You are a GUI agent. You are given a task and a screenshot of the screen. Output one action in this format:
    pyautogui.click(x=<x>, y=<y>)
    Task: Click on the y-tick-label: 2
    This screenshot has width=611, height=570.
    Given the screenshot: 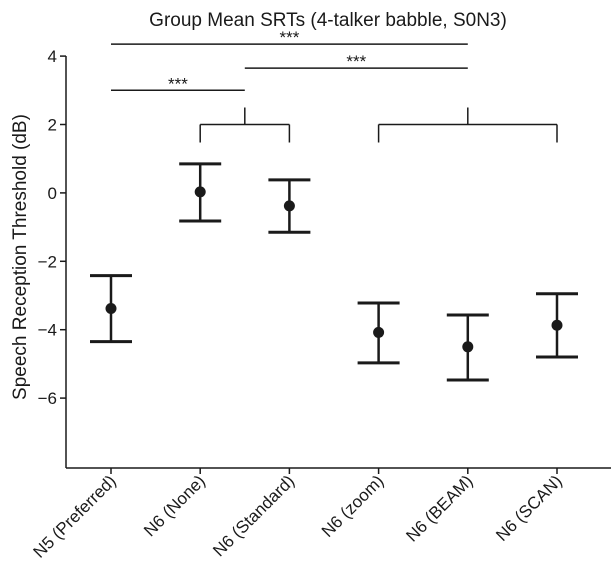 What is the action you would take?
    pyautogui.click(x=52, y=125)
    